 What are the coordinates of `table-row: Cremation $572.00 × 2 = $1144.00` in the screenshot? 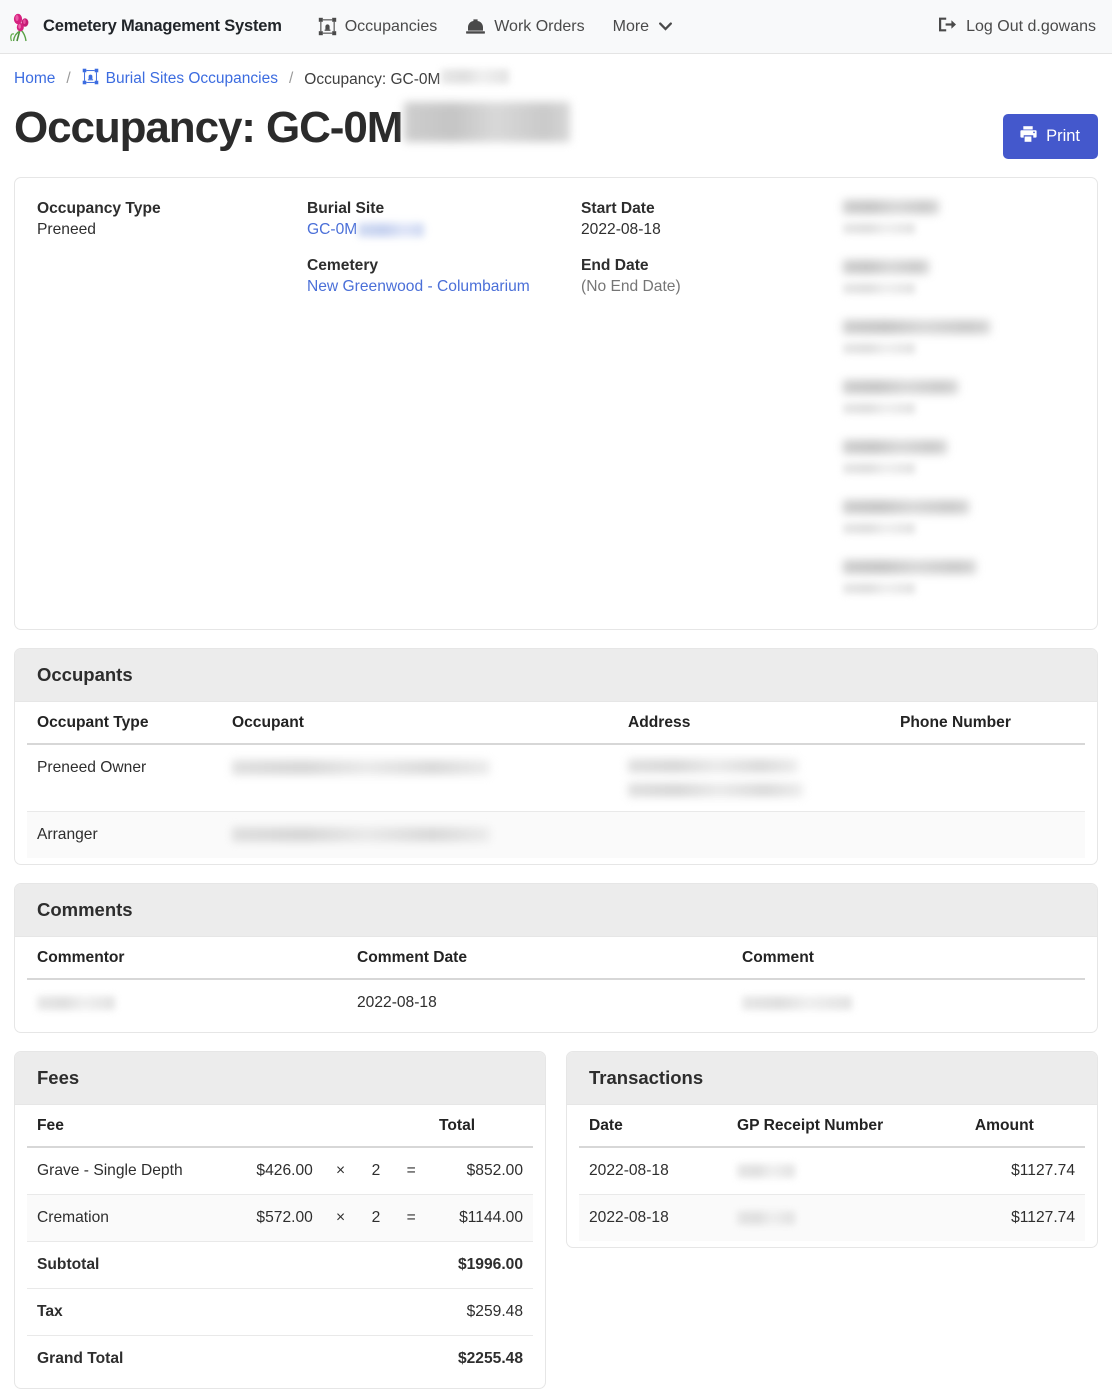 It's located at (280, 1218).